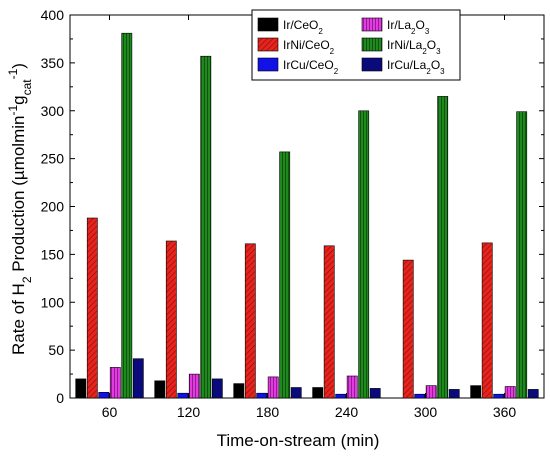 This screenshot has width=550, height=456. Describe the element at coordinates (268, 412) in the screenshot. I see `x-tick-label: 180` at that location.